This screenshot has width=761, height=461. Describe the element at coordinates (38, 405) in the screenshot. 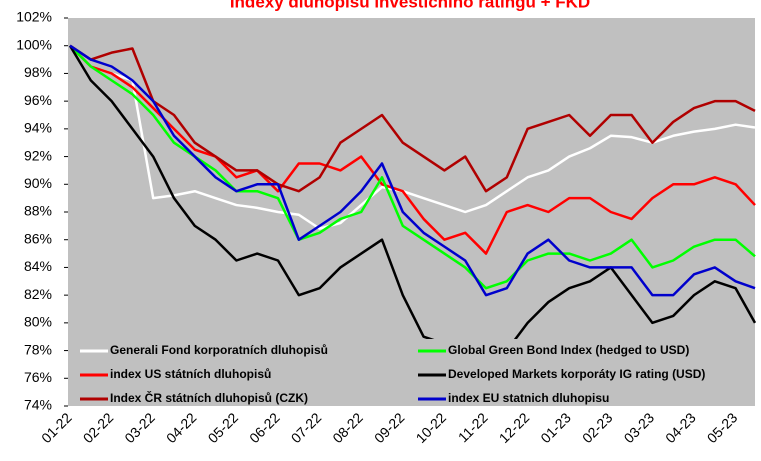

I see `y-tick-label: 74%` at that location.